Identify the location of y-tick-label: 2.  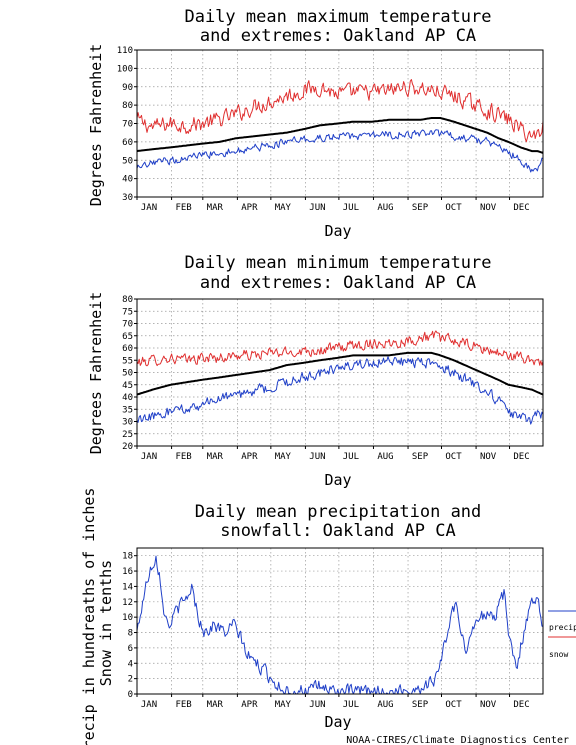
(130, 680).